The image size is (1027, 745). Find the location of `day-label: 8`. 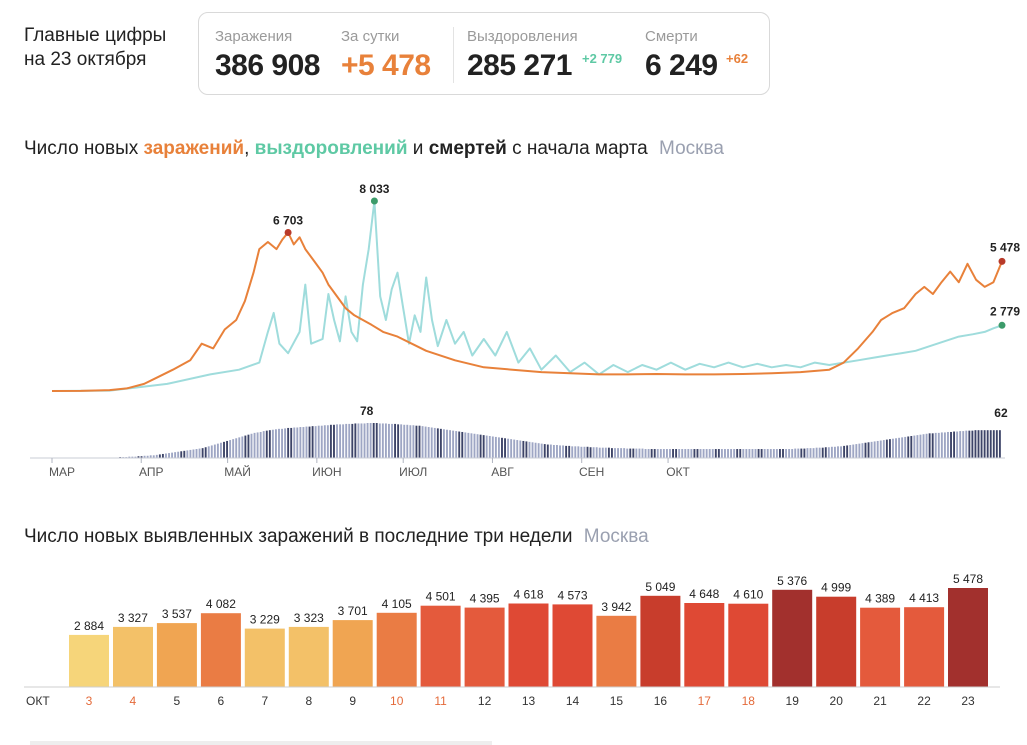

day-label: 8 is located at coordinates (308, 701).